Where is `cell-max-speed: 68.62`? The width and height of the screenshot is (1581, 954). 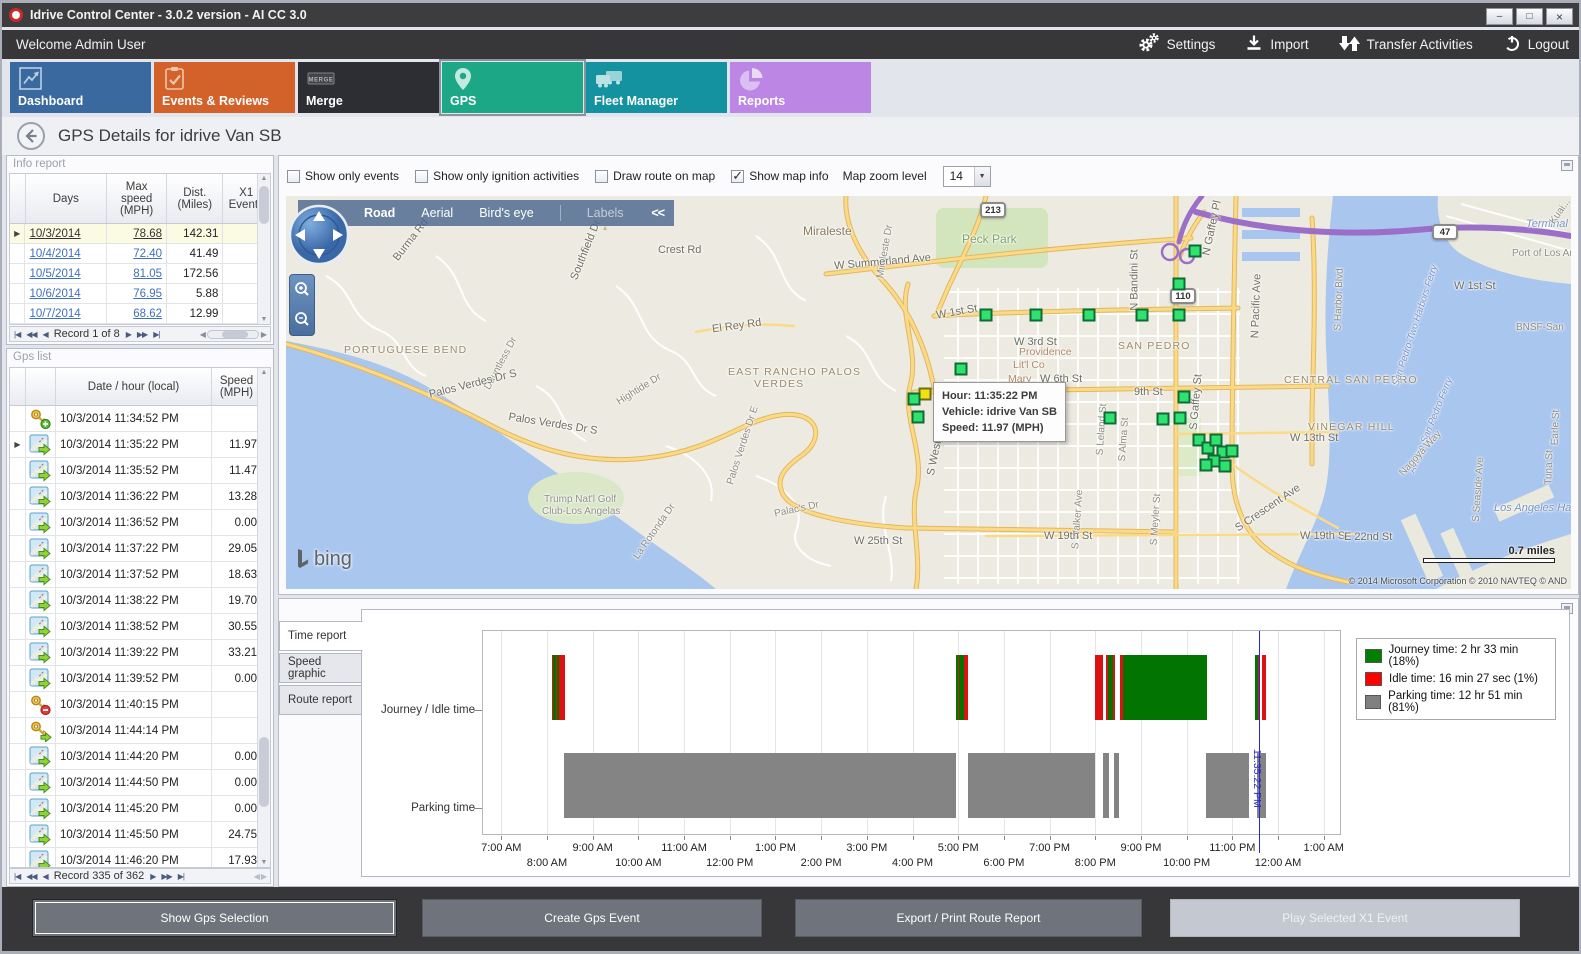
cell-max-speed: 68.62 is located at coordinates (137, 313).